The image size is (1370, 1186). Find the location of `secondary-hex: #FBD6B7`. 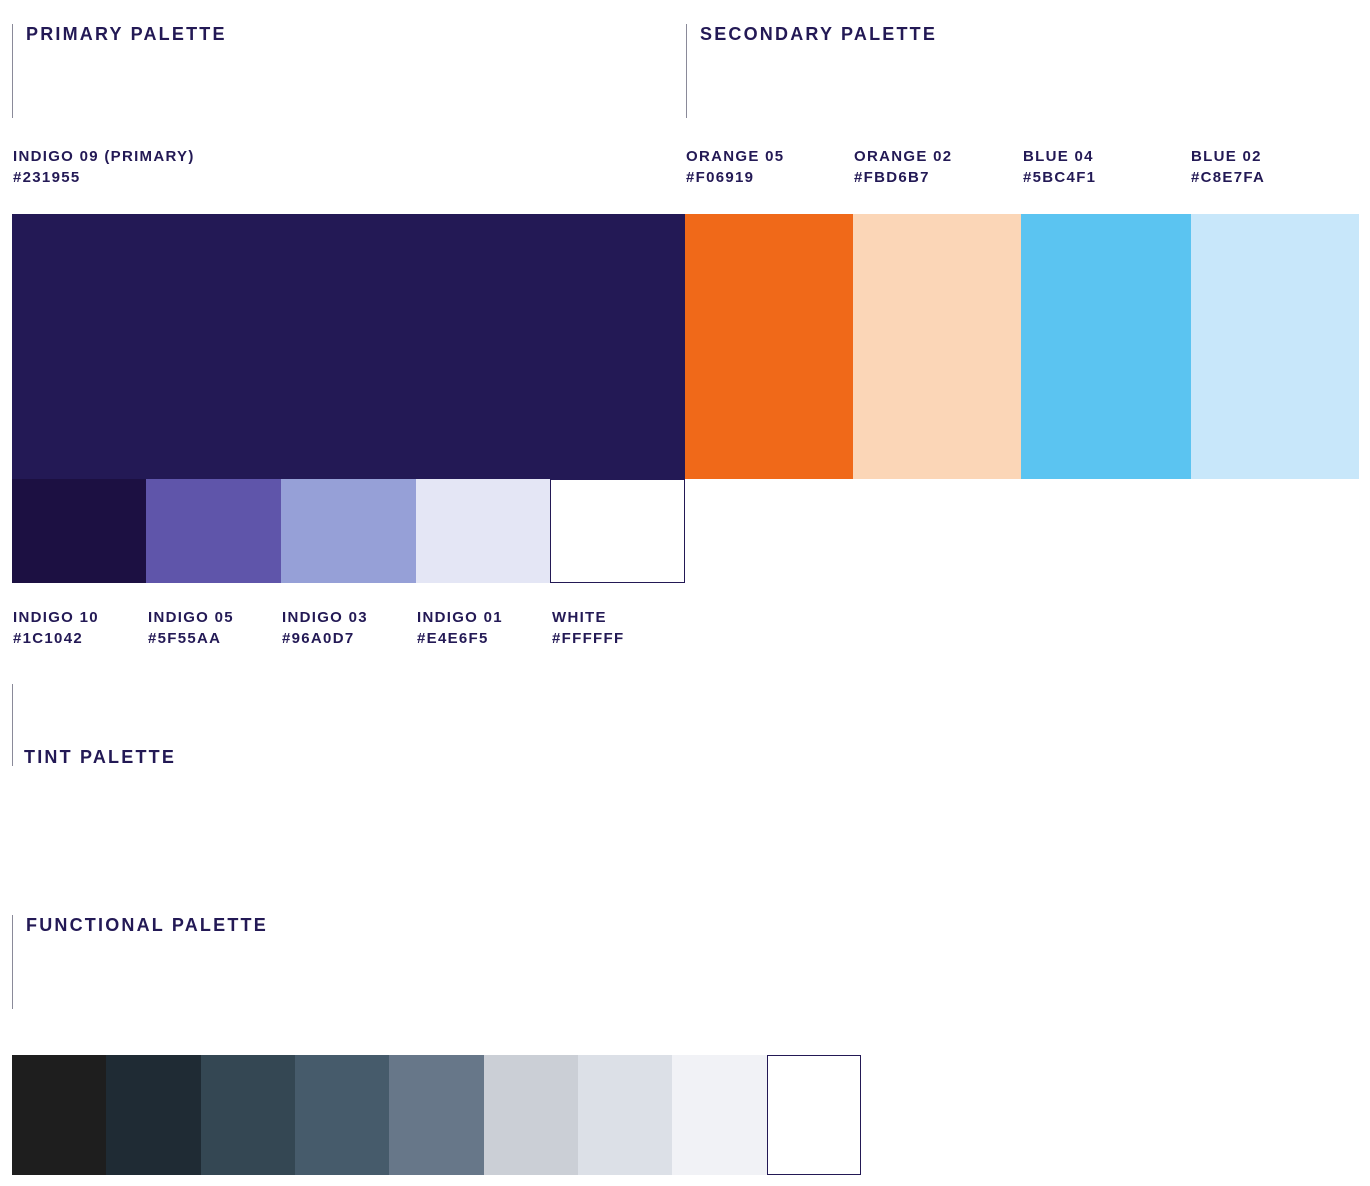

secondary-hex: #FBD6B7 is located at coordinates (892, 177).